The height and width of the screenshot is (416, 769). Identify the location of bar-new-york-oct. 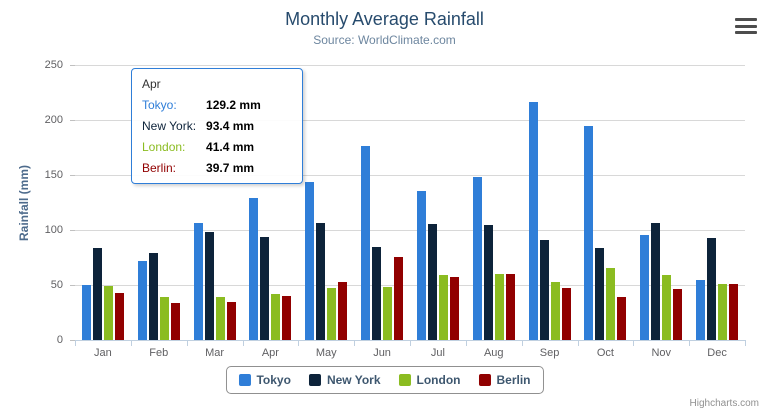
(600, 294).